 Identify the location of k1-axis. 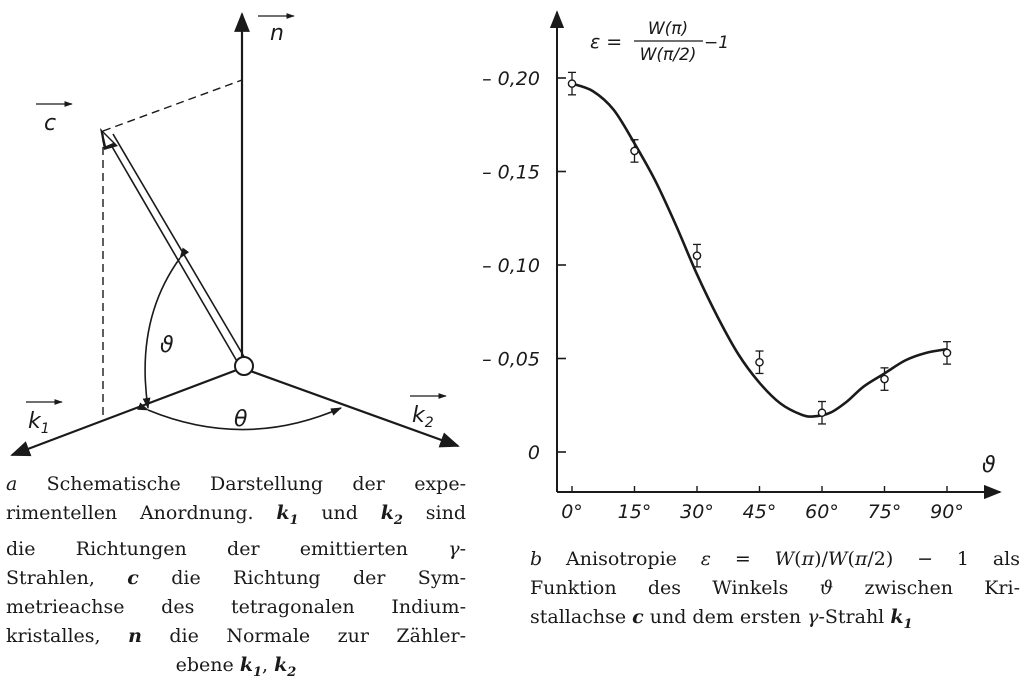
(126, 411).